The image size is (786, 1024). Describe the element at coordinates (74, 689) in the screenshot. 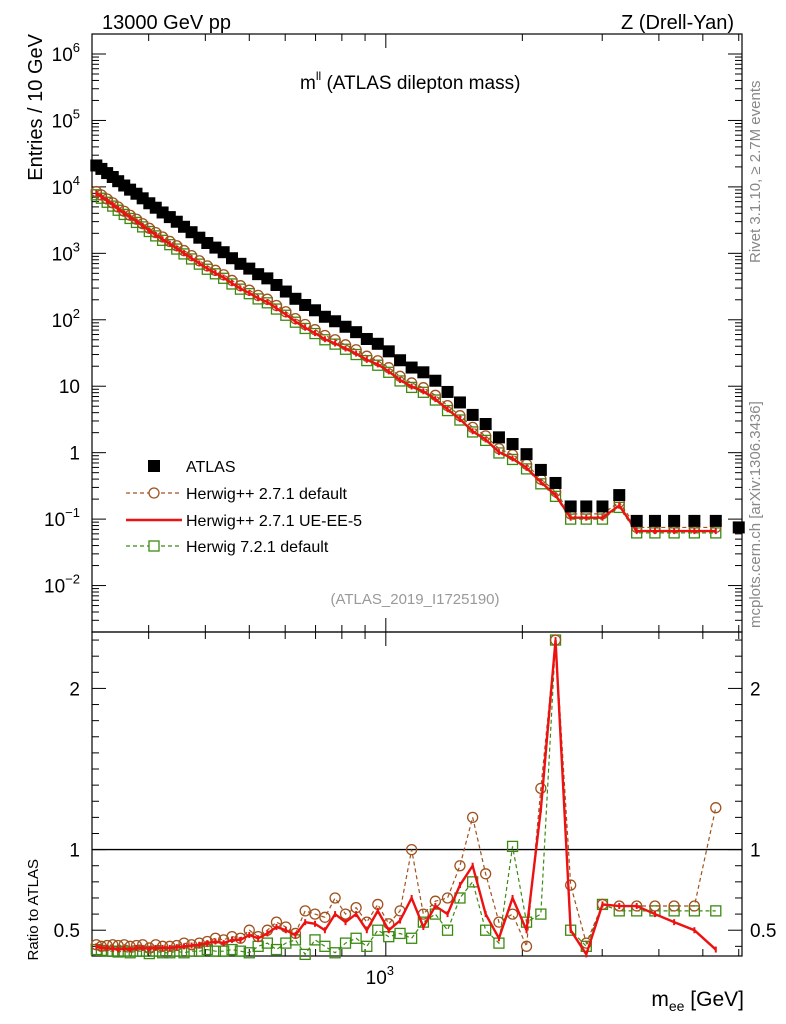

I see `ratio-y-tick-label: 2` at that location.